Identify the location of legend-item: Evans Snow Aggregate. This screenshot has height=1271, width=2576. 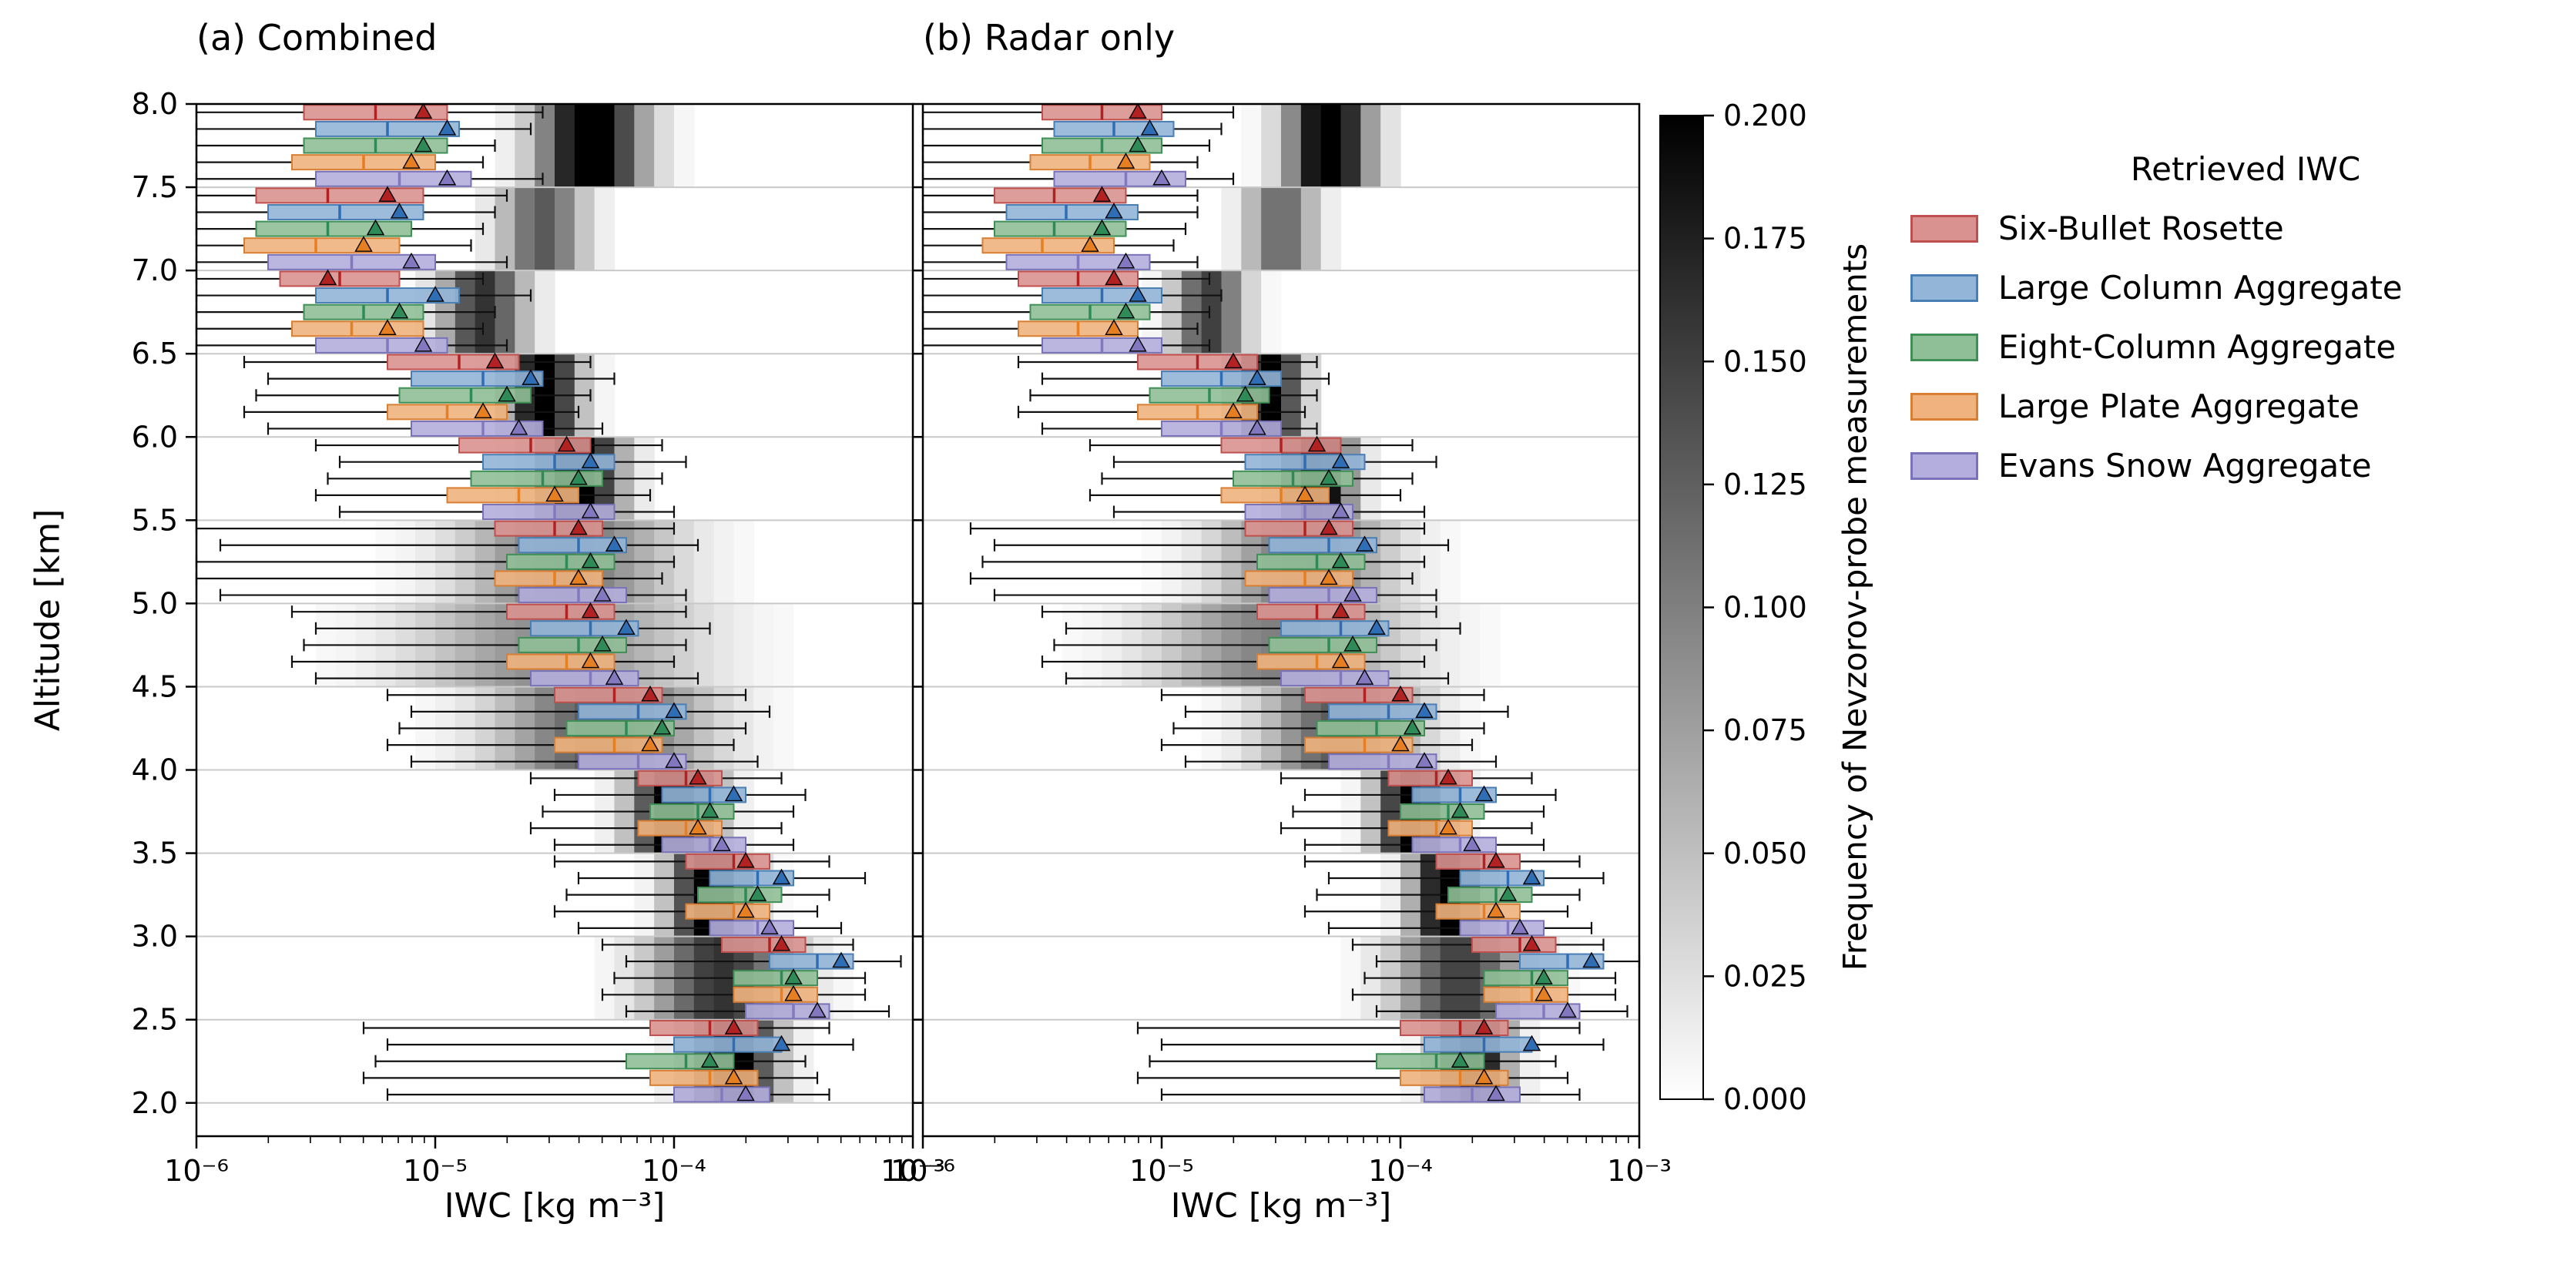
(2243, 465).